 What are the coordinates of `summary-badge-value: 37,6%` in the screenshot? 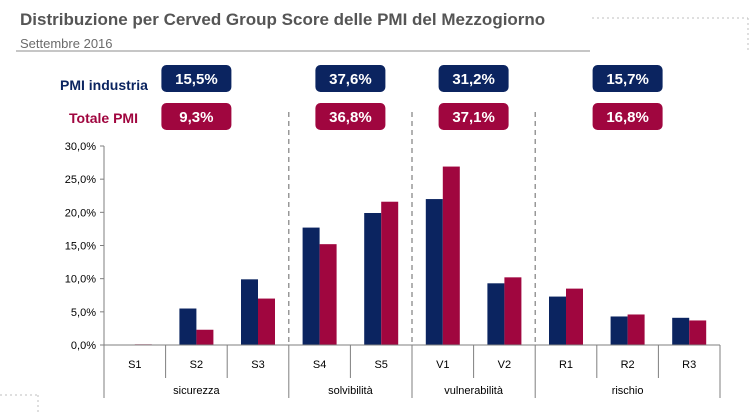 It's located at (350, 79).